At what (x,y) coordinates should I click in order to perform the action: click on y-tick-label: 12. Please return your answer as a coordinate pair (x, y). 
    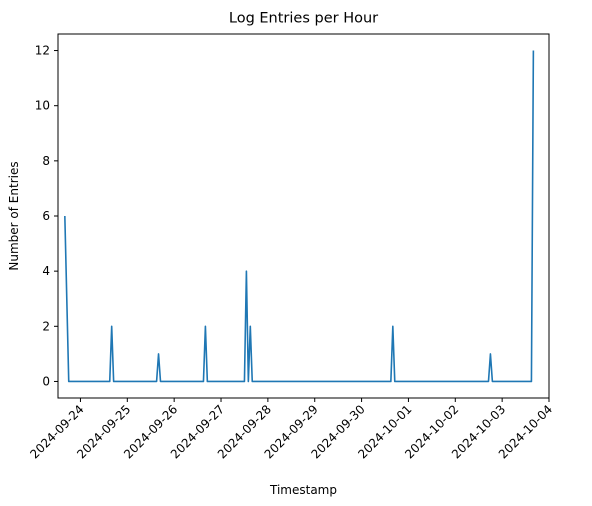
    Looking at the image, I should click on (42, 51).